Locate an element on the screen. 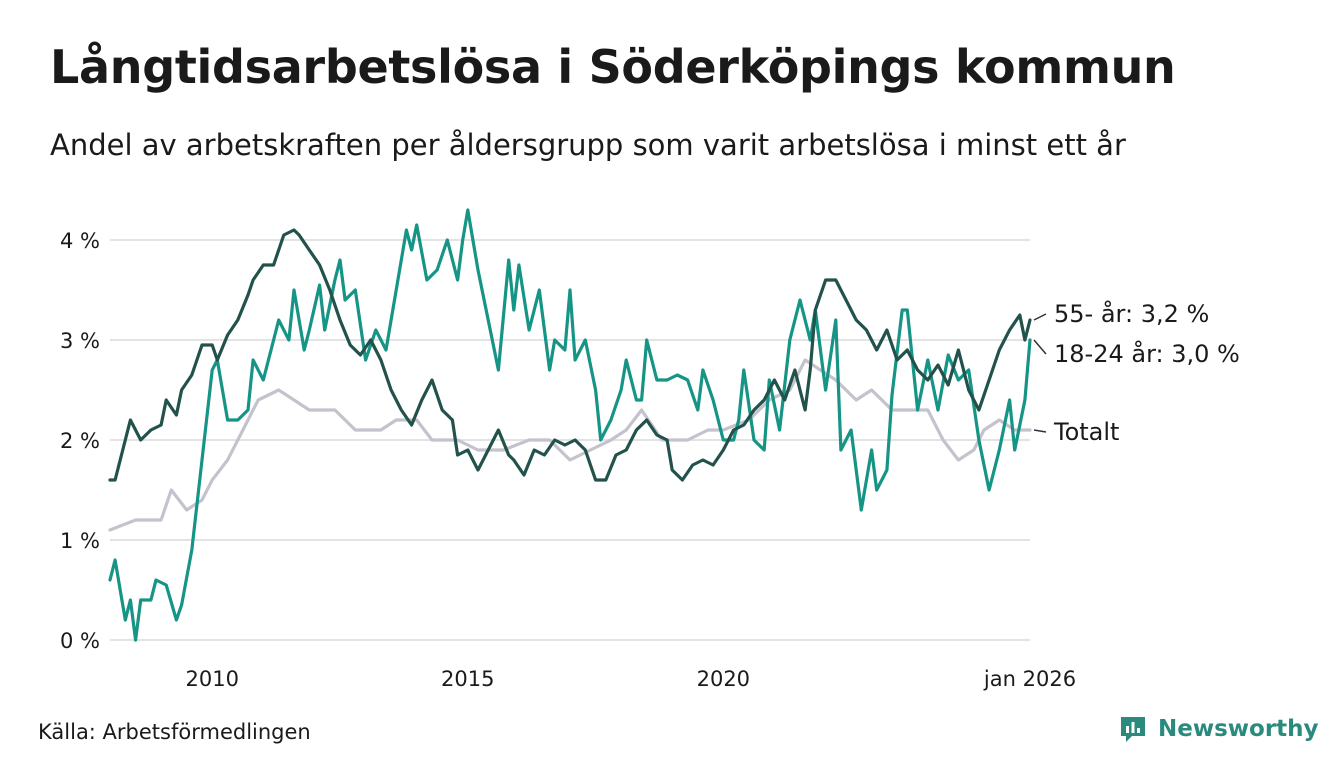 The image size is (1340, 780). y-tick-label: 4 % is located at coordinates (80, 241).